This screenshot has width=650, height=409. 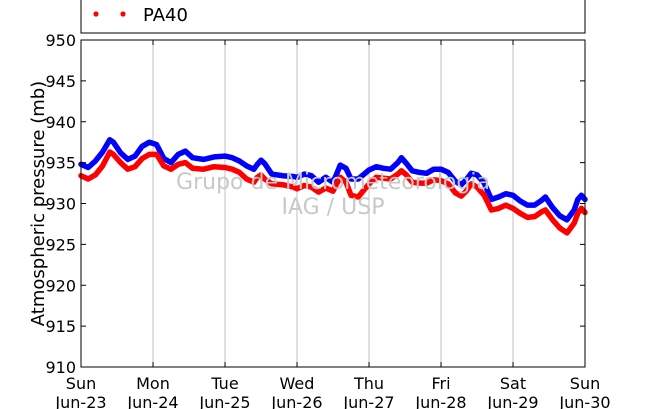 What do you see at coordinates (60, 326) in the screenshot?
I see `y-tick-label-1: 915` at bounding box center [60, 326].